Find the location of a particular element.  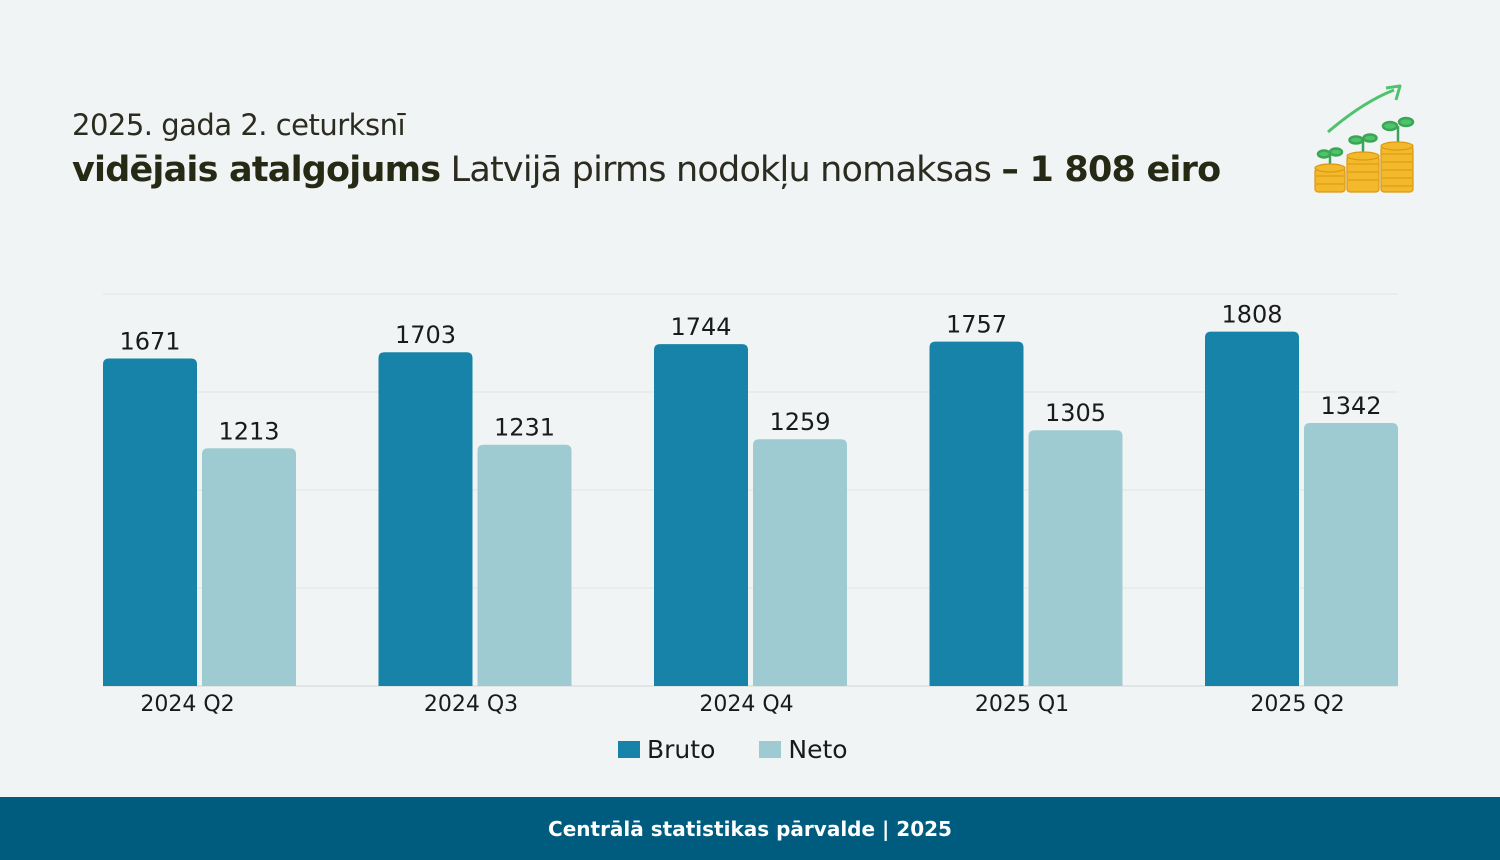

legend-swatch-bruto is located at coordinates (629, 749).